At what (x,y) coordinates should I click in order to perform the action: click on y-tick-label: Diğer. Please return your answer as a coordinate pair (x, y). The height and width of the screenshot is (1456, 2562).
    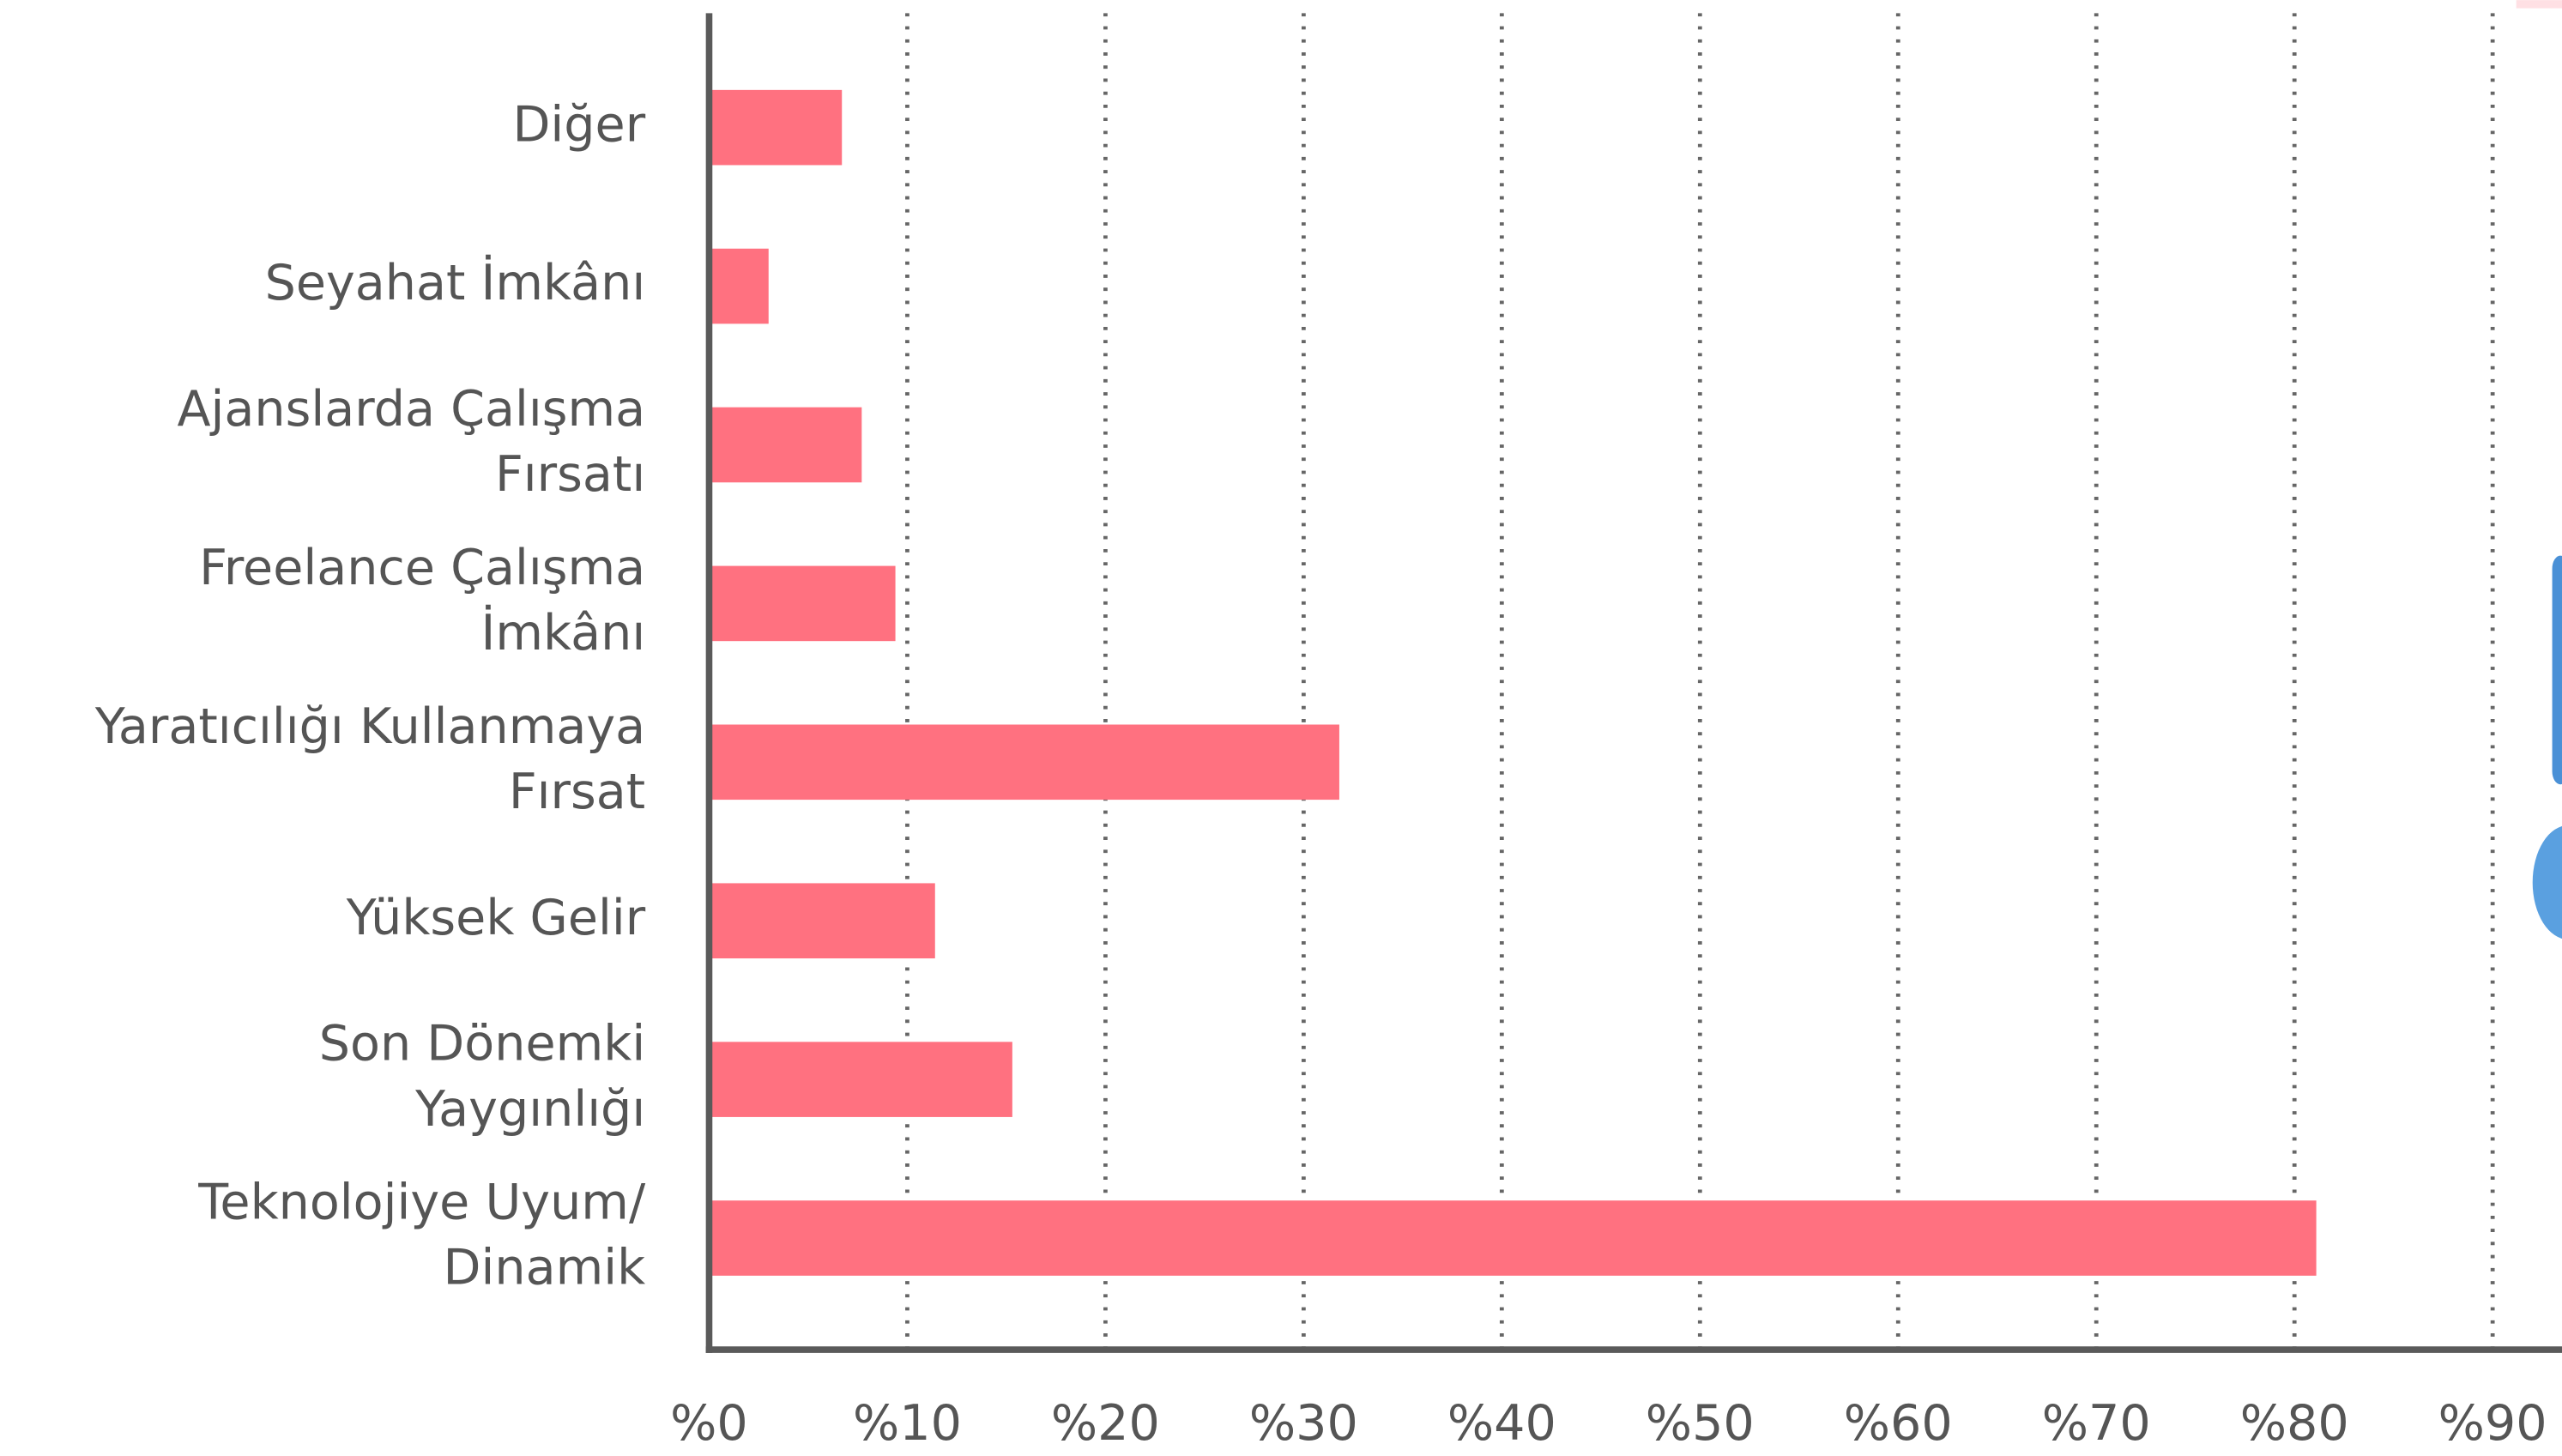
    Looking at the image, I should click on (578, 124).